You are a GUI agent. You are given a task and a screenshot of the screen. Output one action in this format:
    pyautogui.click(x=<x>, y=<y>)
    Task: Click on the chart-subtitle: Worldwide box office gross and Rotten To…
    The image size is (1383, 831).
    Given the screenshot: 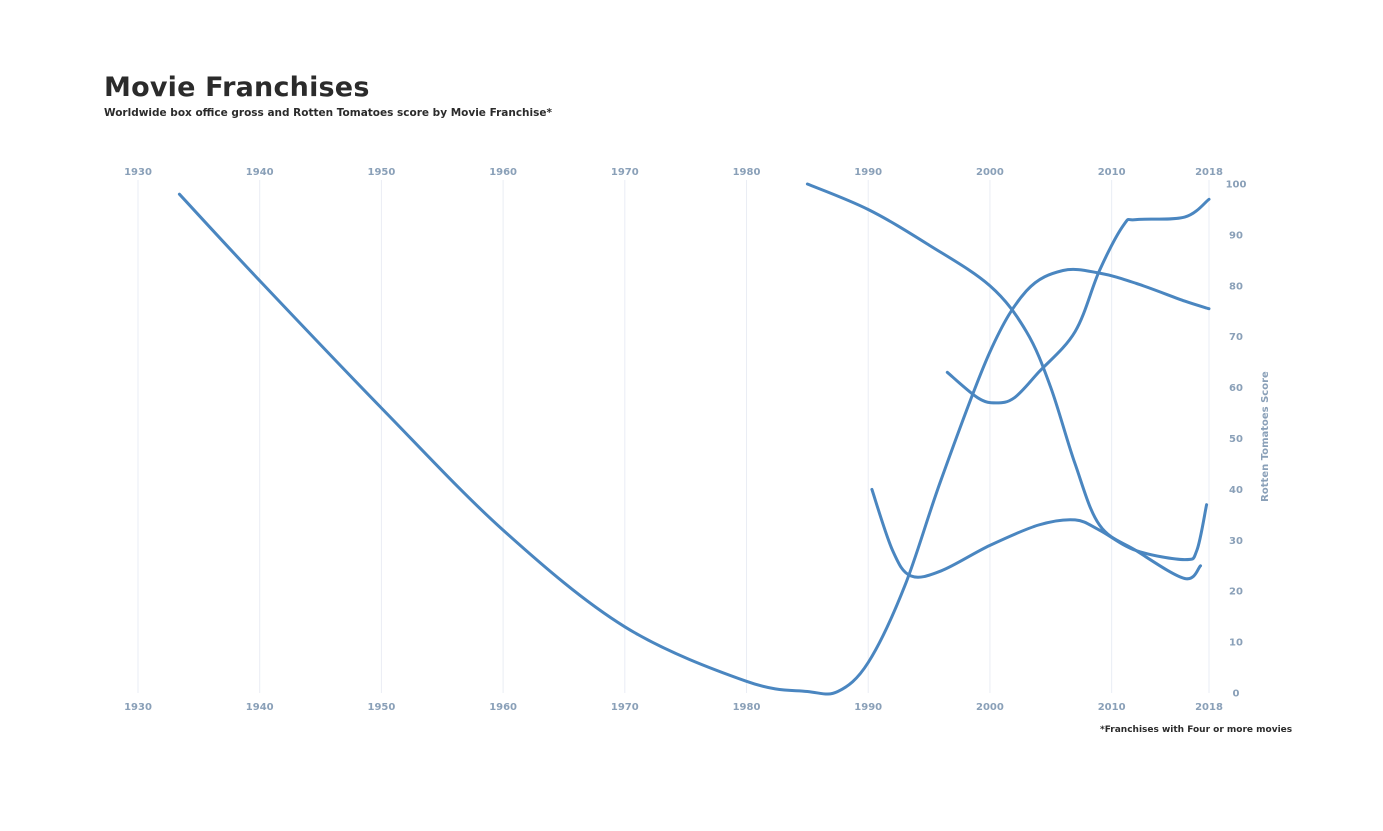 What is the action you would take?
    pyautogui.click(x=328, y=113)
    